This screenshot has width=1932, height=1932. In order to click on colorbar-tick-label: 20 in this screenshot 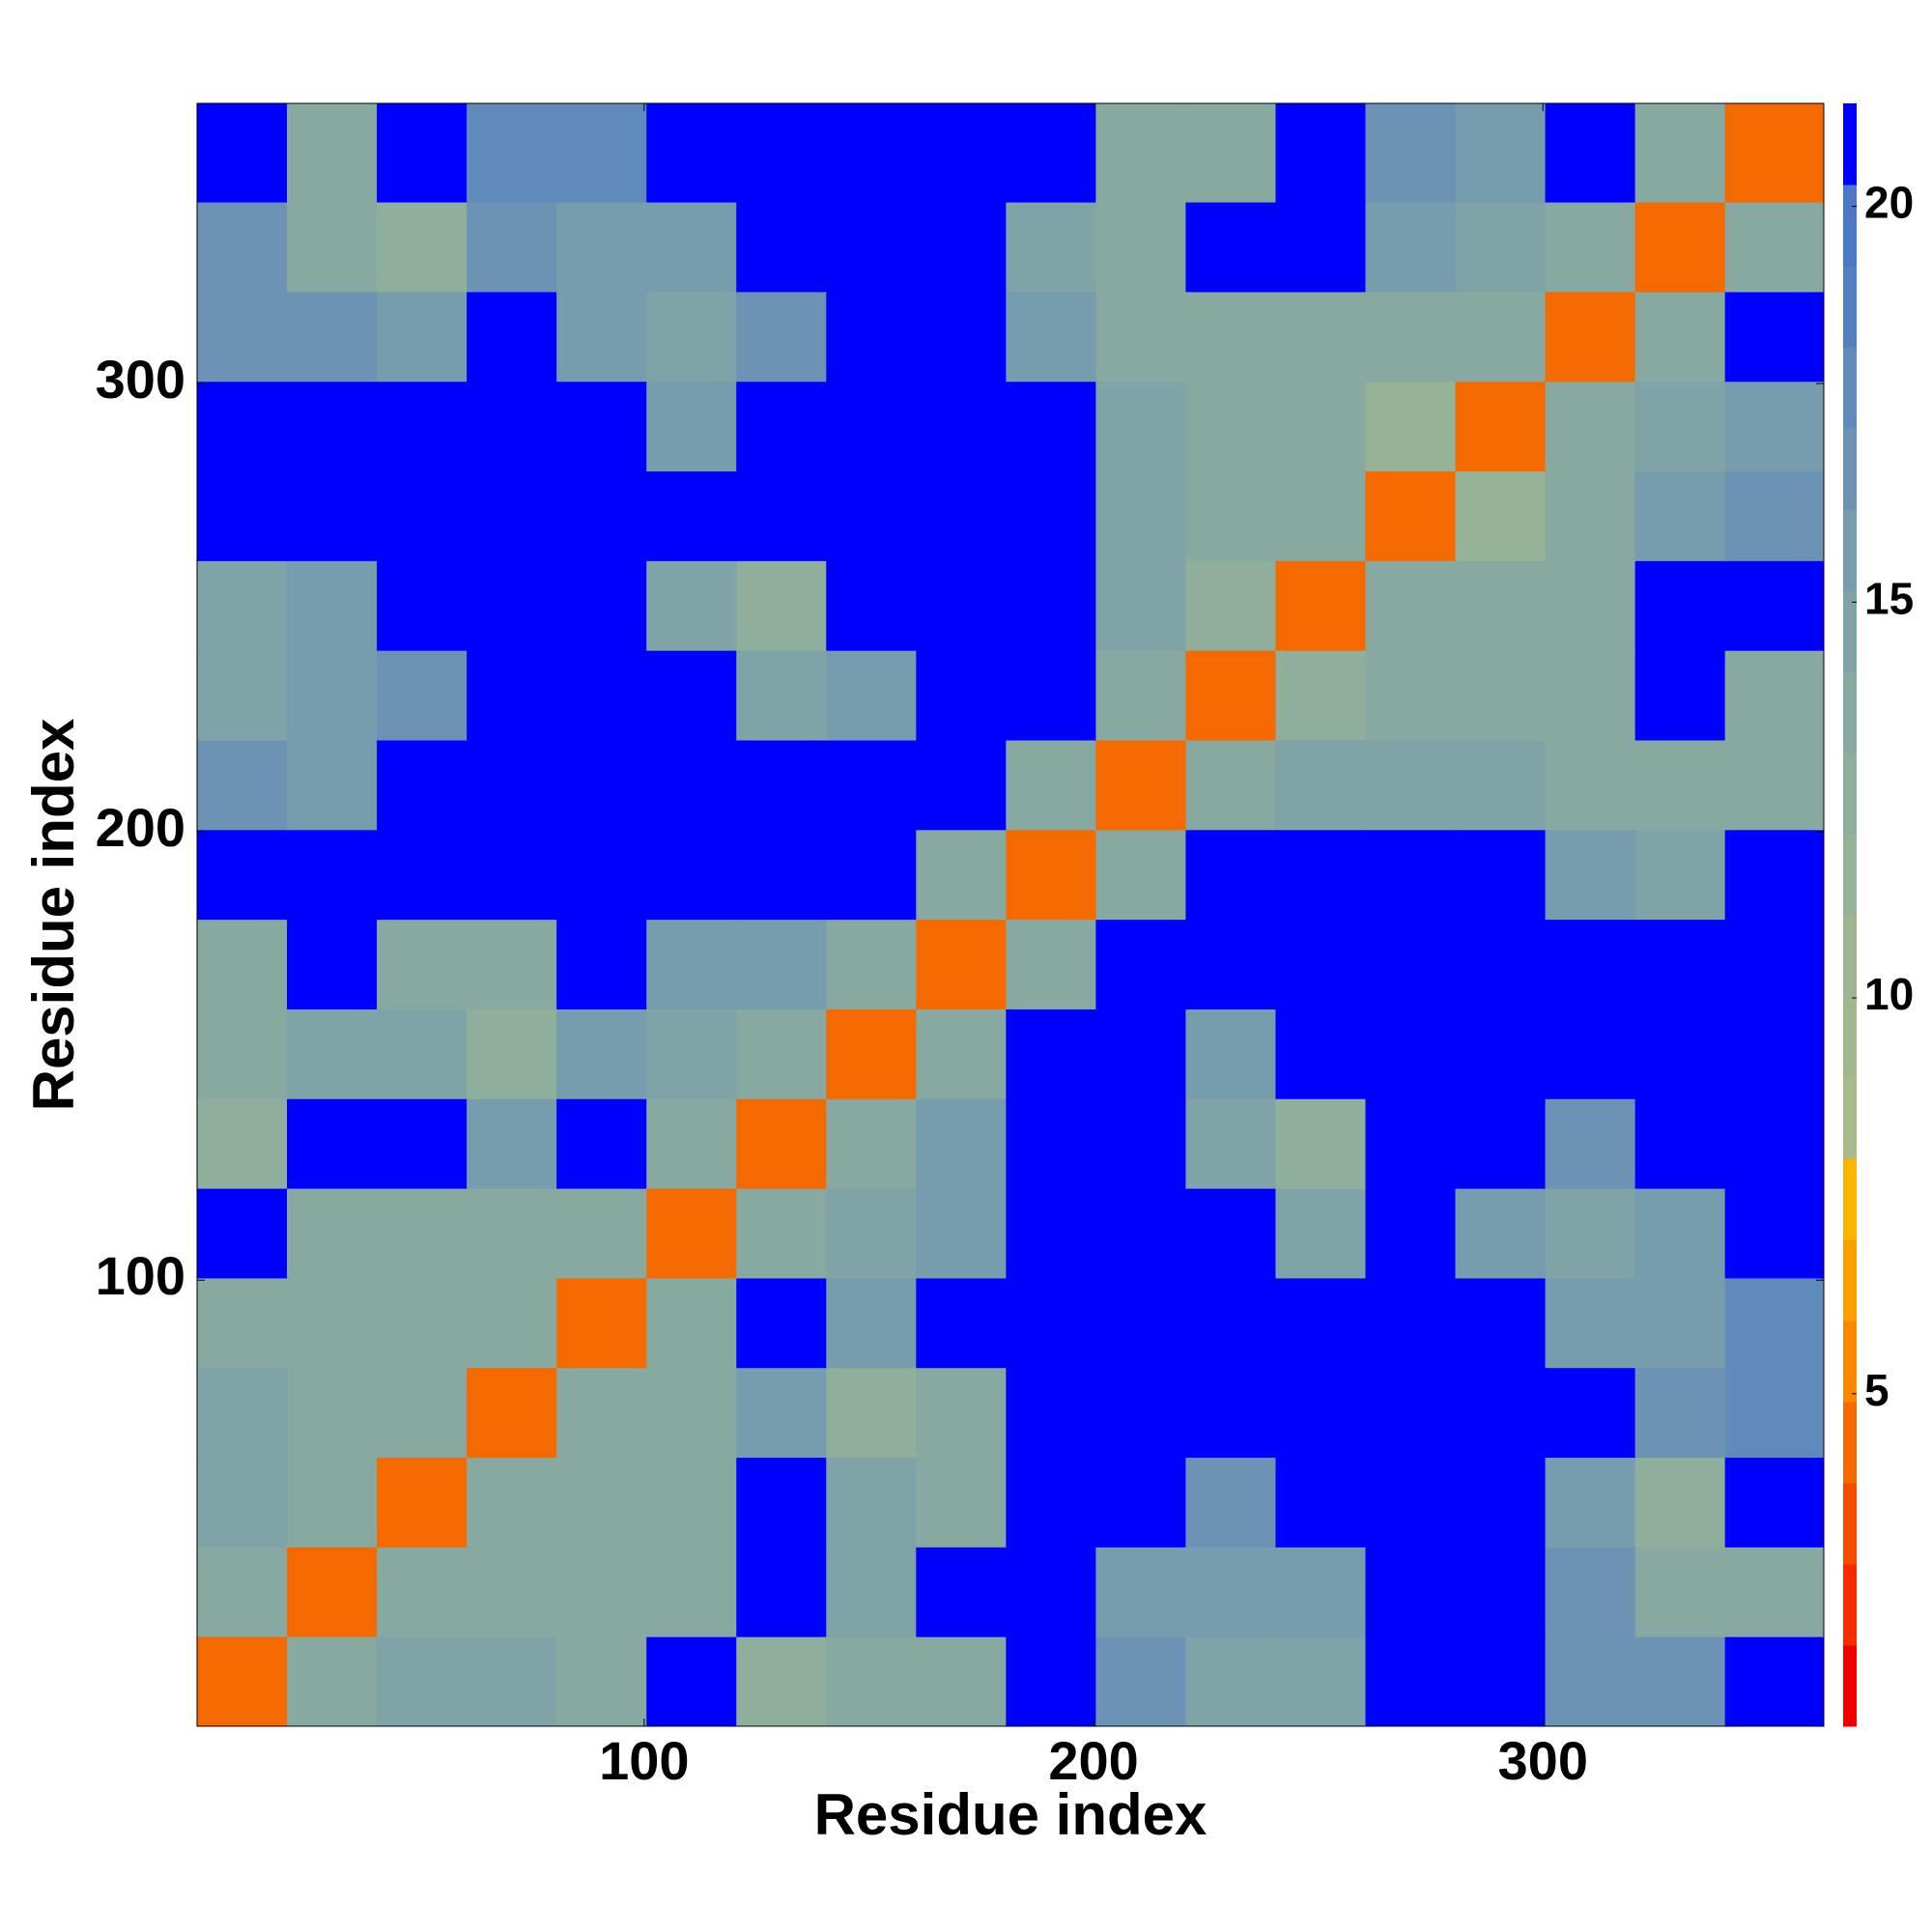, I will do `click(1889, 203)`.